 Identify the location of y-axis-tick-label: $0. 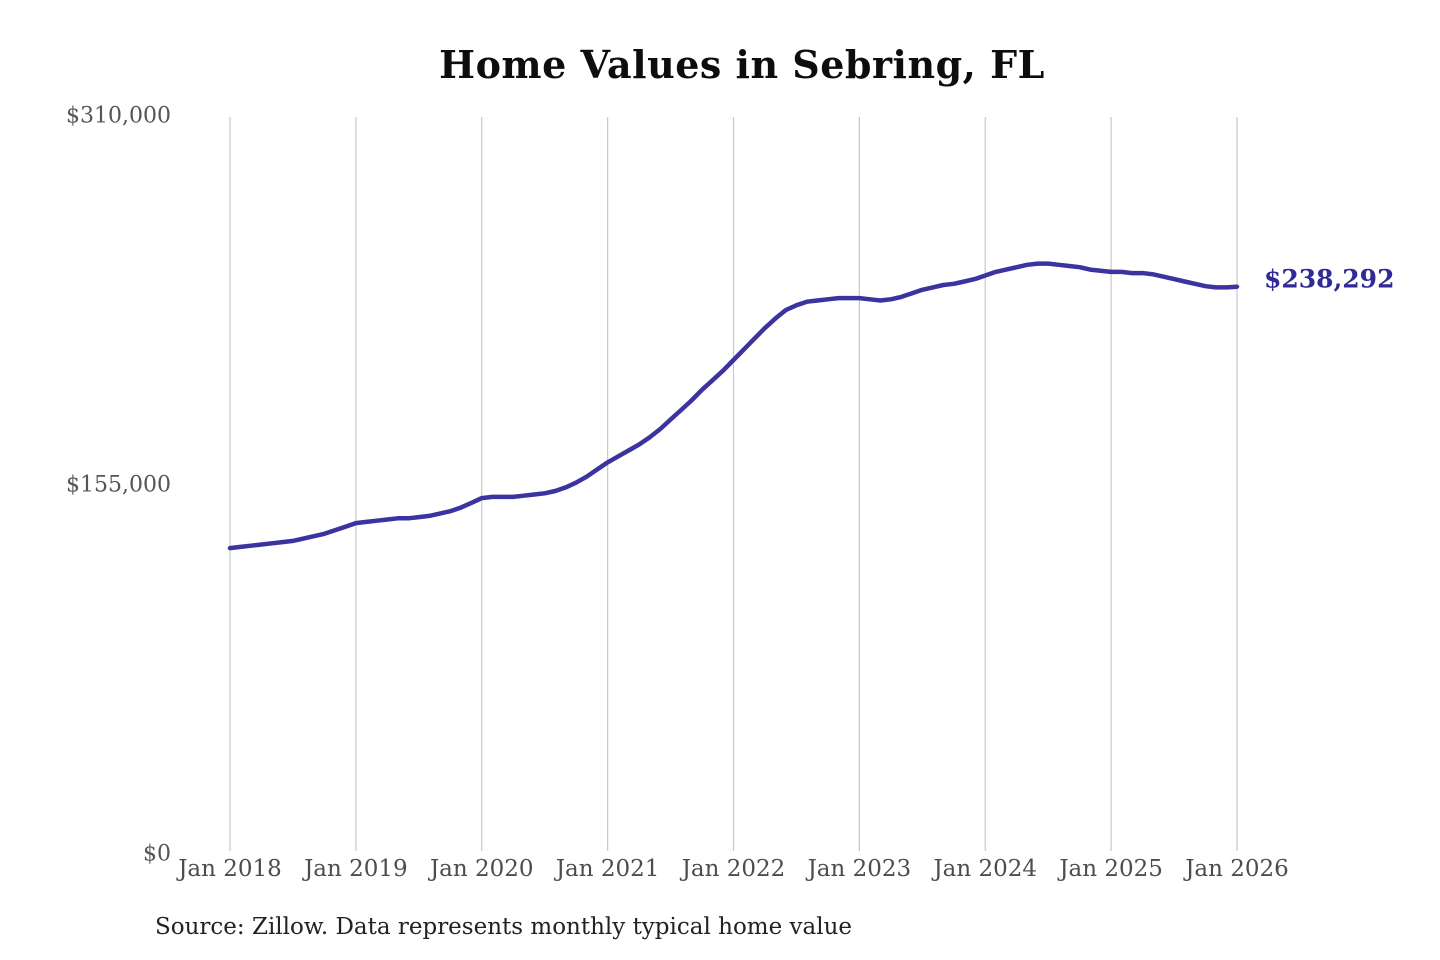
(157, 854).